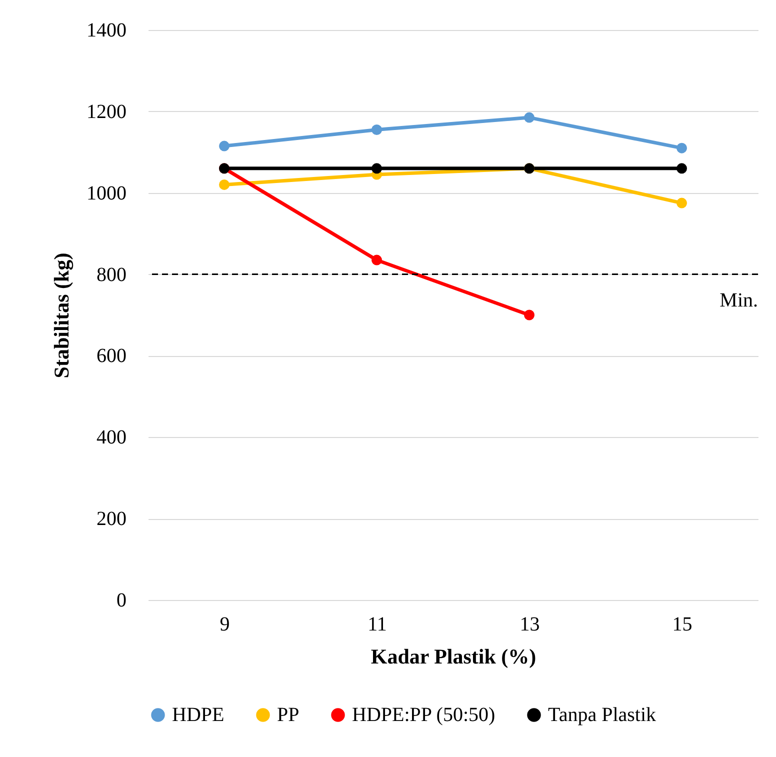 Image resolution: width=776 pixels, height=757 pixels. I want to click on ref-line-label: Min., so click(739, 300).